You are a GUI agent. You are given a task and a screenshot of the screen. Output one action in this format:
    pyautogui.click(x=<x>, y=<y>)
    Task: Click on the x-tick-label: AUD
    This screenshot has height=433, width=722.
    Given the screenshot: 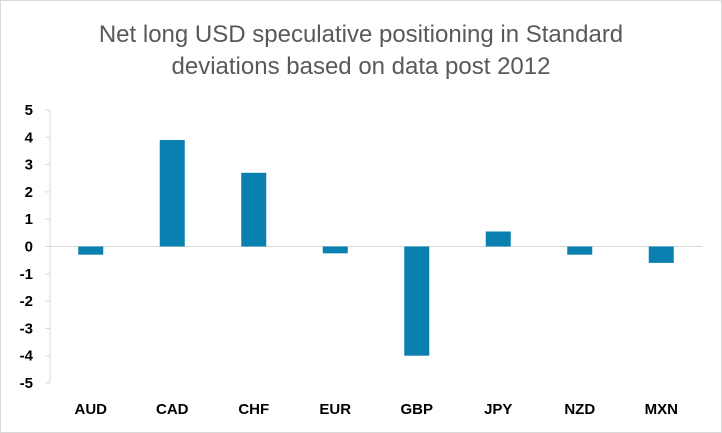 What is the action you would take?
    pyautogui.click(x=91, y=409)
    